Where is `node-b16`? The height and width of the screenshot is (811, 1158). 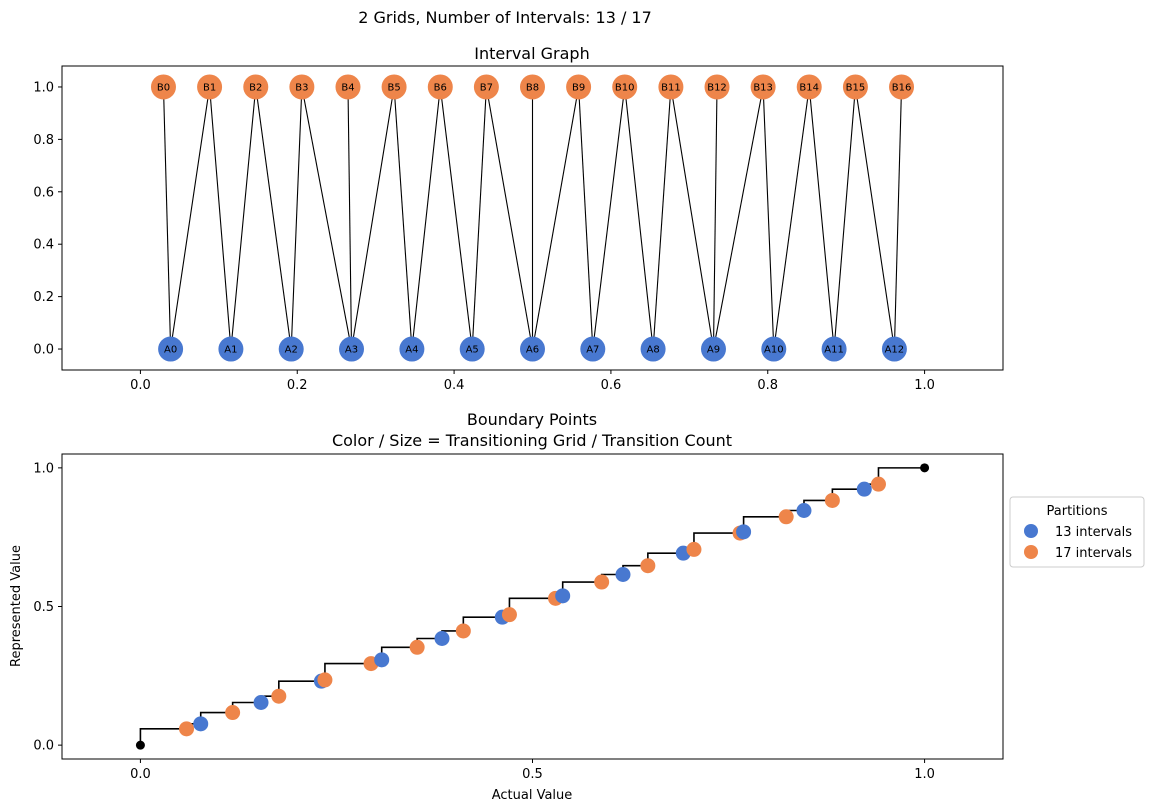 node-b16 is located at coordinates (902, 87).